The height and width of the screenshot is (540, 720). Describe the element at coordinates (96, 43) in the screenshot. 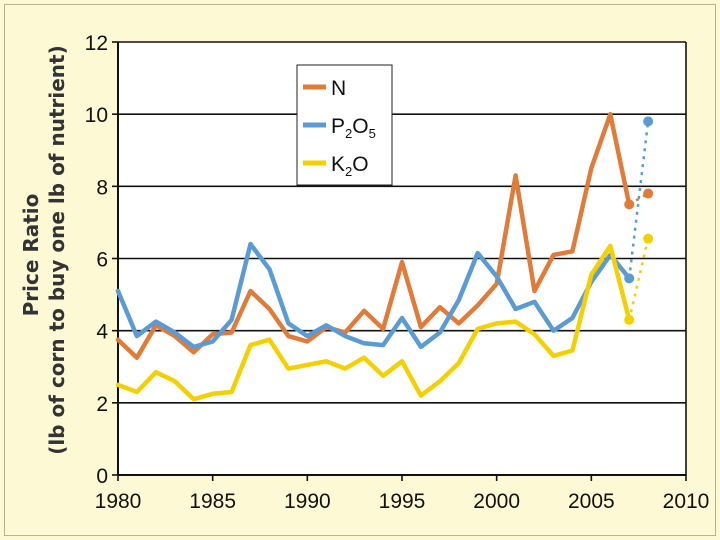

I see `y-tick-label: 12` at that location.